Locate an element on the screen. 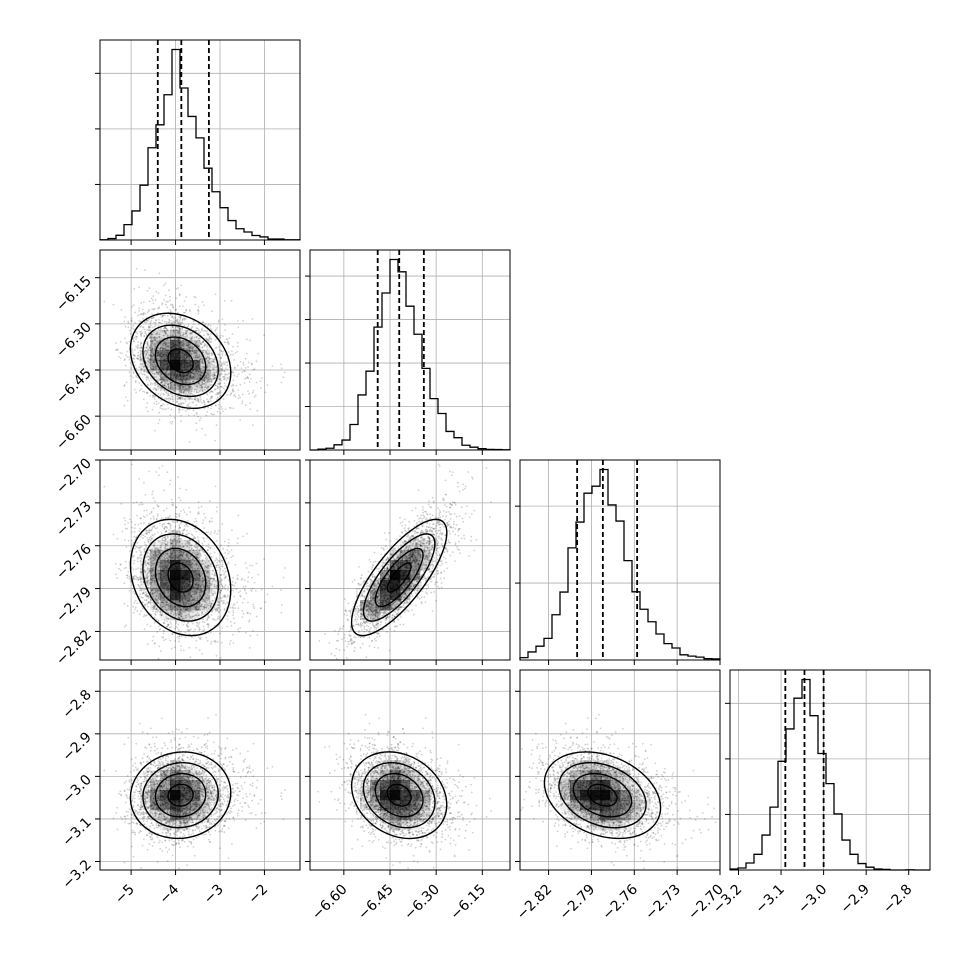 The width and height of the screenshot is (970, 970). x-tick-label: −2.73 is located at coordinates (663, 903).